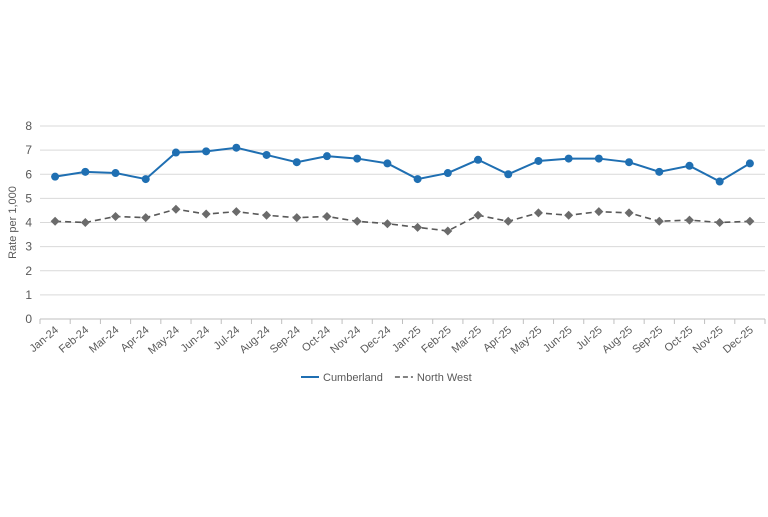 The height and width of the screenshot is (517, 768). I want to click on x-tick-label: Oct-25, so click(678, 339).